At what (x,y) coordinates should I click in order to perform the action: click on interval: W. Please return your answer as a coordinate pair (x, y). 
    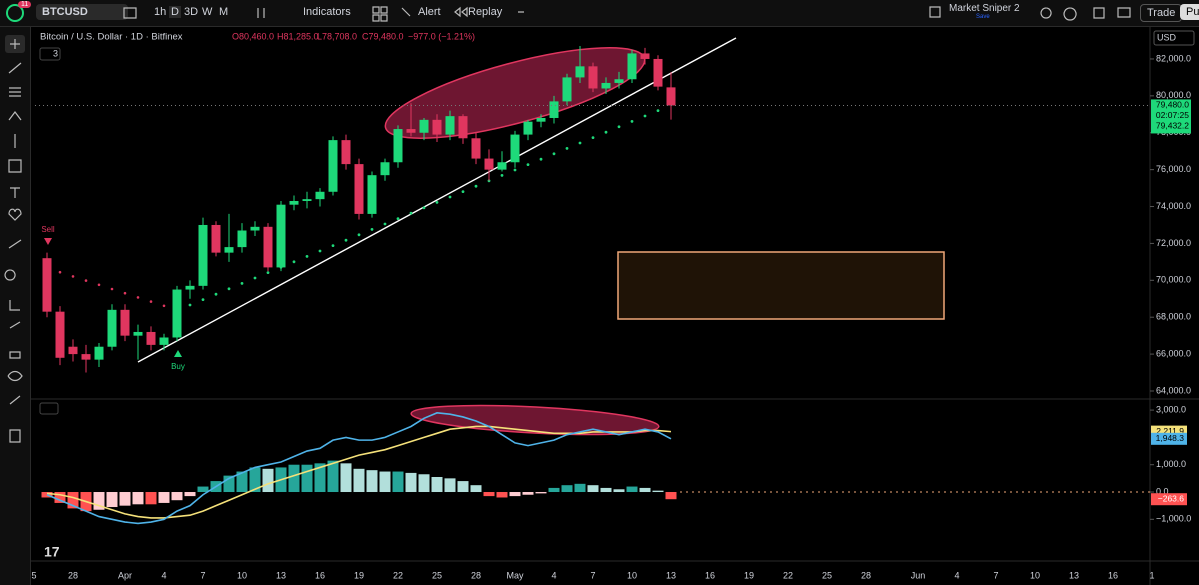
    Looking at the image, I should click on (207, 12).